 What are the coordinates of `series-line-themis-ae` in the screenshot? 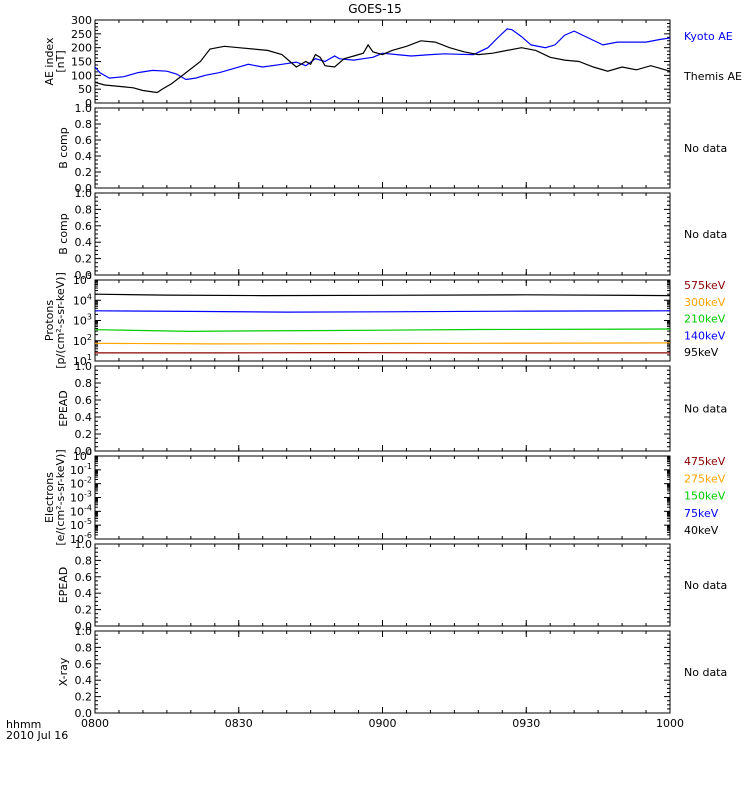 It's located at (382, 67).